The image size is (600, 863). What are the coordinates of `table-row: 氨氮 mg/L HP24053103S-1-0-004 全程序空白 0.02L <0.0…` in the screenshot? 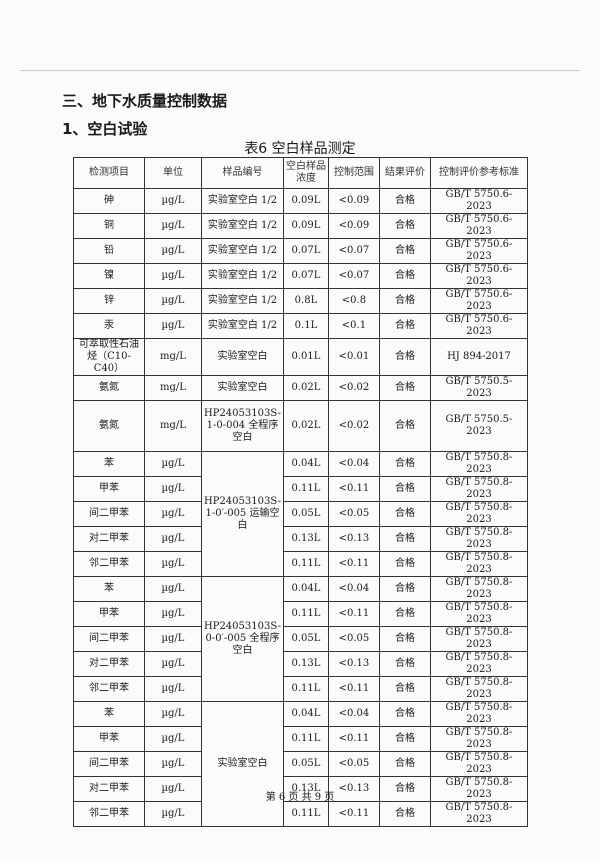 It's located at (301, 426).